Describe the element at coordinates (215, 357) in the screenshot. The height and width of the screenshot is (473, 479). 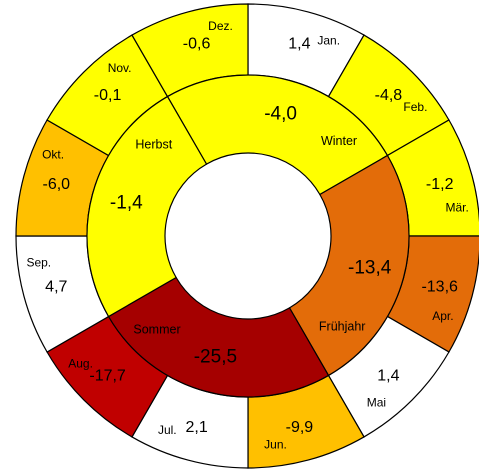
I see `season-value-label: -25,5` at that location.